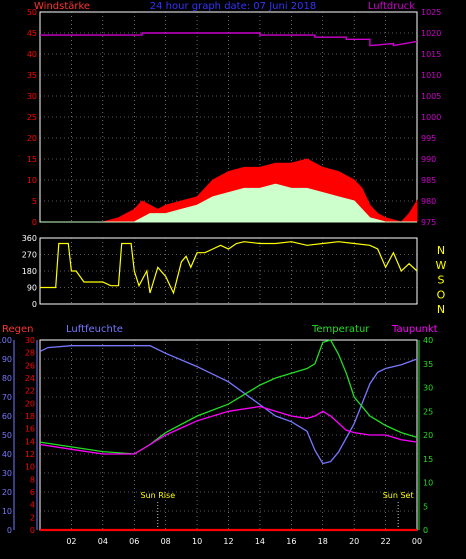 This screenshot has height=559, width=466. Describe the element at coordinates (32, 180) in the screenshot. I see `wind-tick-label: 10` at that location.